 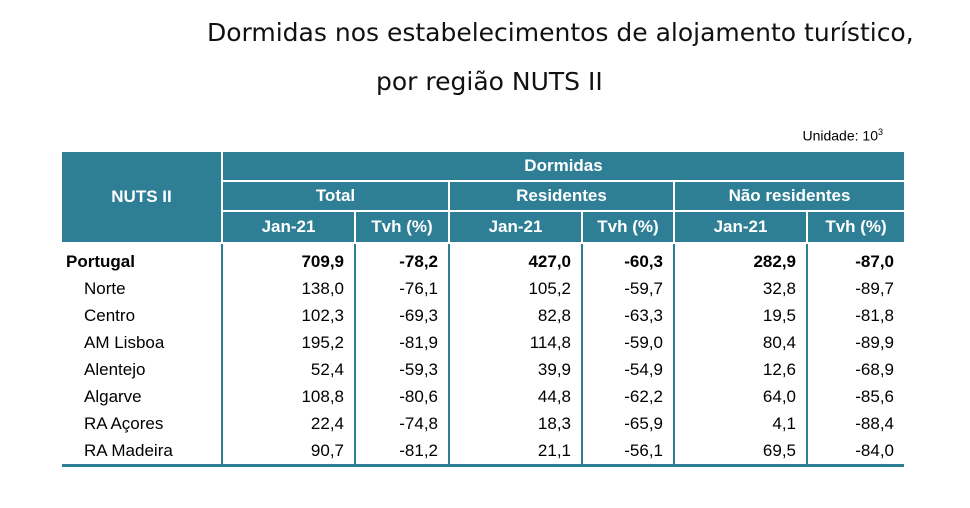 I want to click on table-cell: 138,0, so click(x=288, y=288).